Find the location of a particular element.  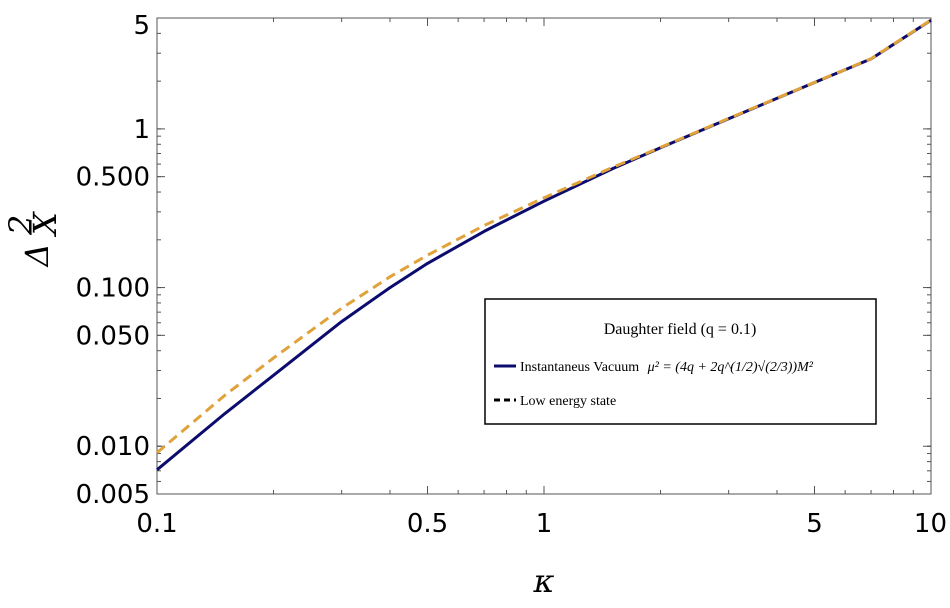

x-tick-label: 0.1 is located at coordinates (156, 524).